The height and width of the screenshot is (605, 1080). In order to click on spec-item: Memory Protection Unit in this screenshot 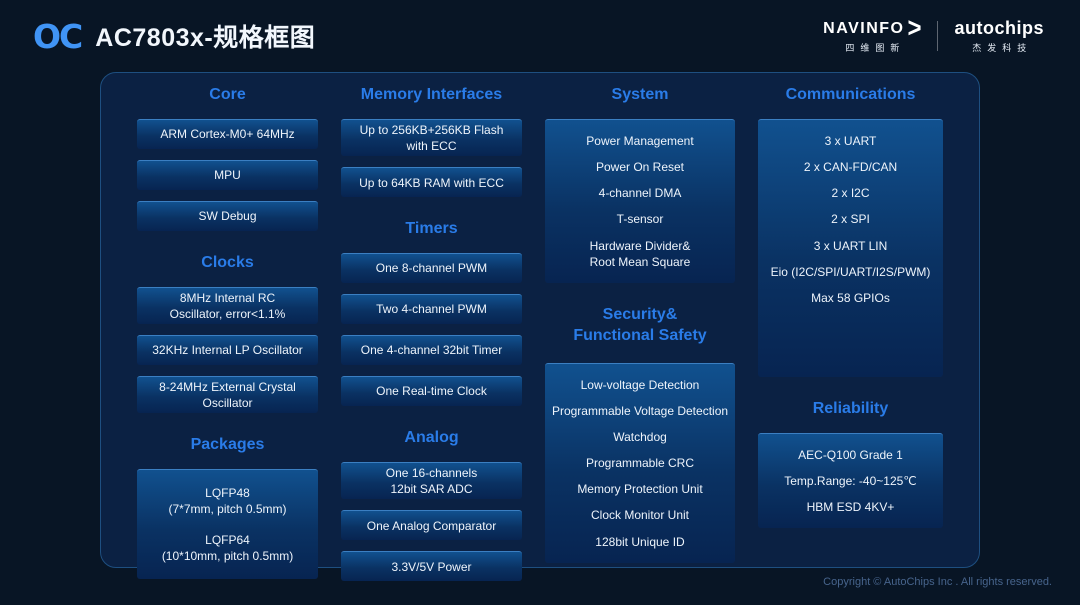, I will do `click(640, 489)`.